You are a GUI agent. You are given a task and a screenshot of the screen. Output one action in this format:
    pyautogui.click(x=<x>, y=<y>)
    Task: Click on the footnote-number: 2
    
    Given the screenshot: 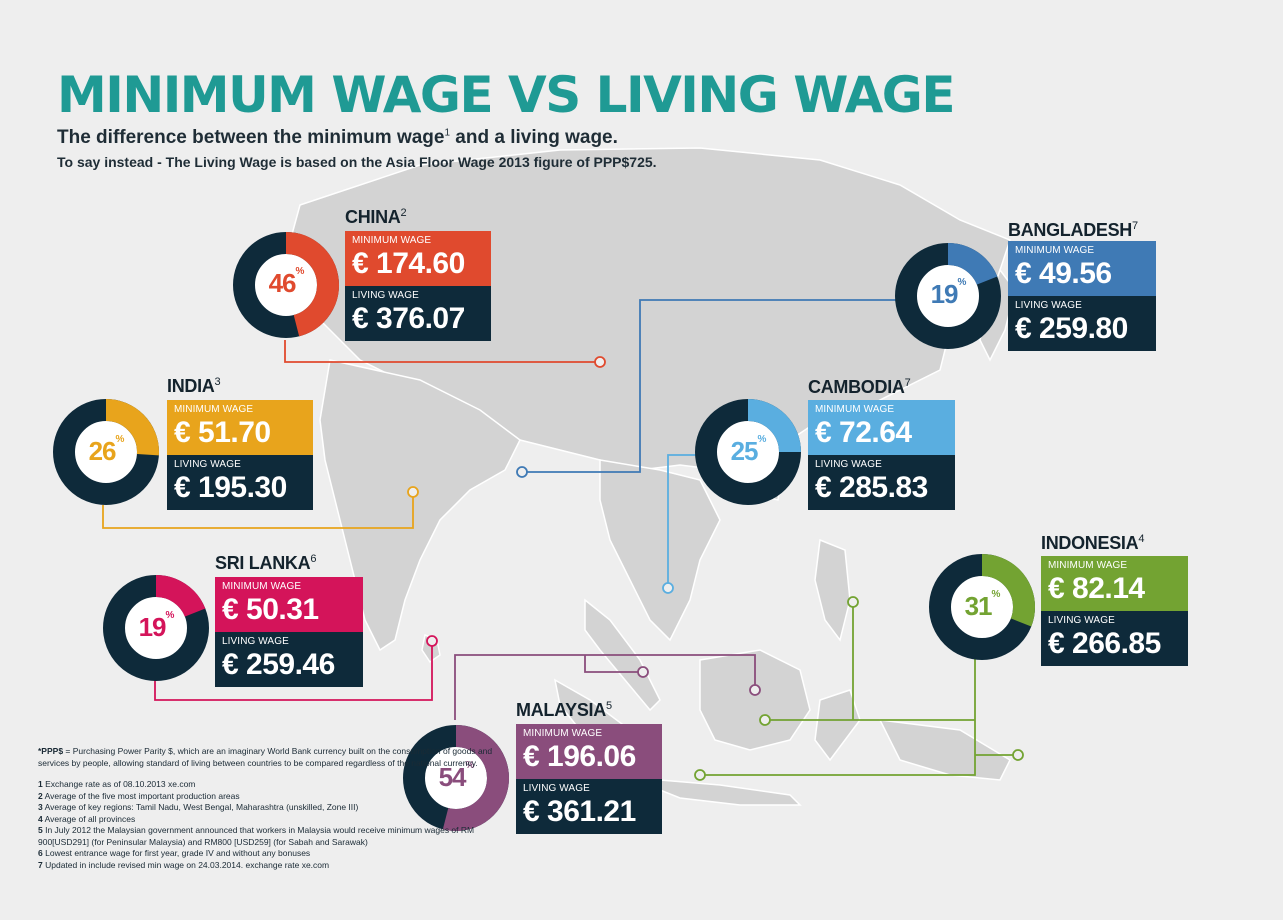 What is the action you would take?
    pyautogui.click(x=40, y=795)
    